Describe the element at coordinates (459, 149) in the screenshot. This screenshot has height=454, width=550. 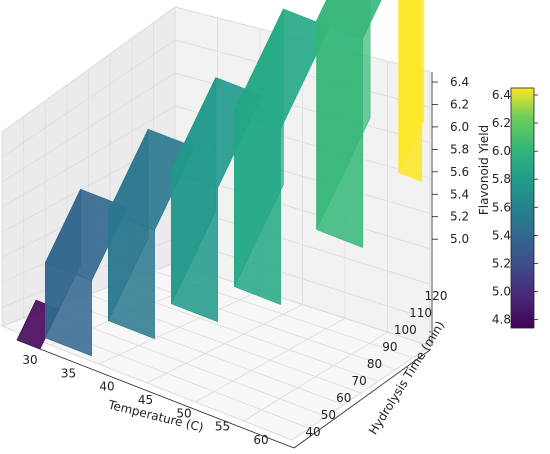
I see `z-tick-label: 5.8` at that location.